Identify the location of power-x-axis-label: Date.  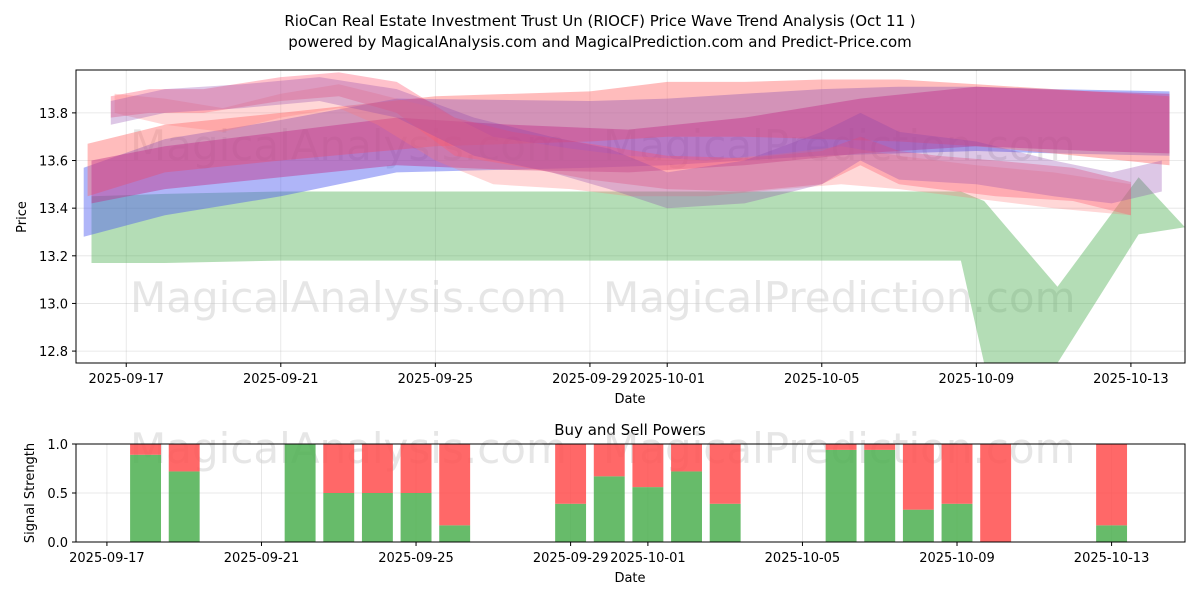
(629, 578).